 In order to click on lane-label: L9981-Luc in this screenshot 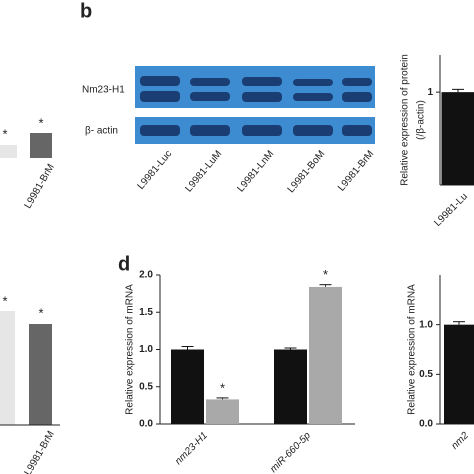, I will do `click(155, 170)`.